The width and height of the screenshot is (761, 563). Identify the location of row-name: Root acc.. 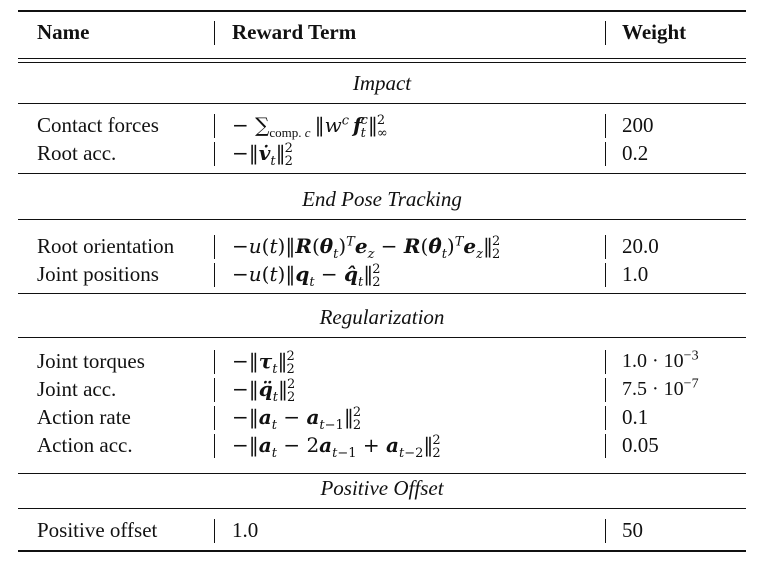
(77, 153).